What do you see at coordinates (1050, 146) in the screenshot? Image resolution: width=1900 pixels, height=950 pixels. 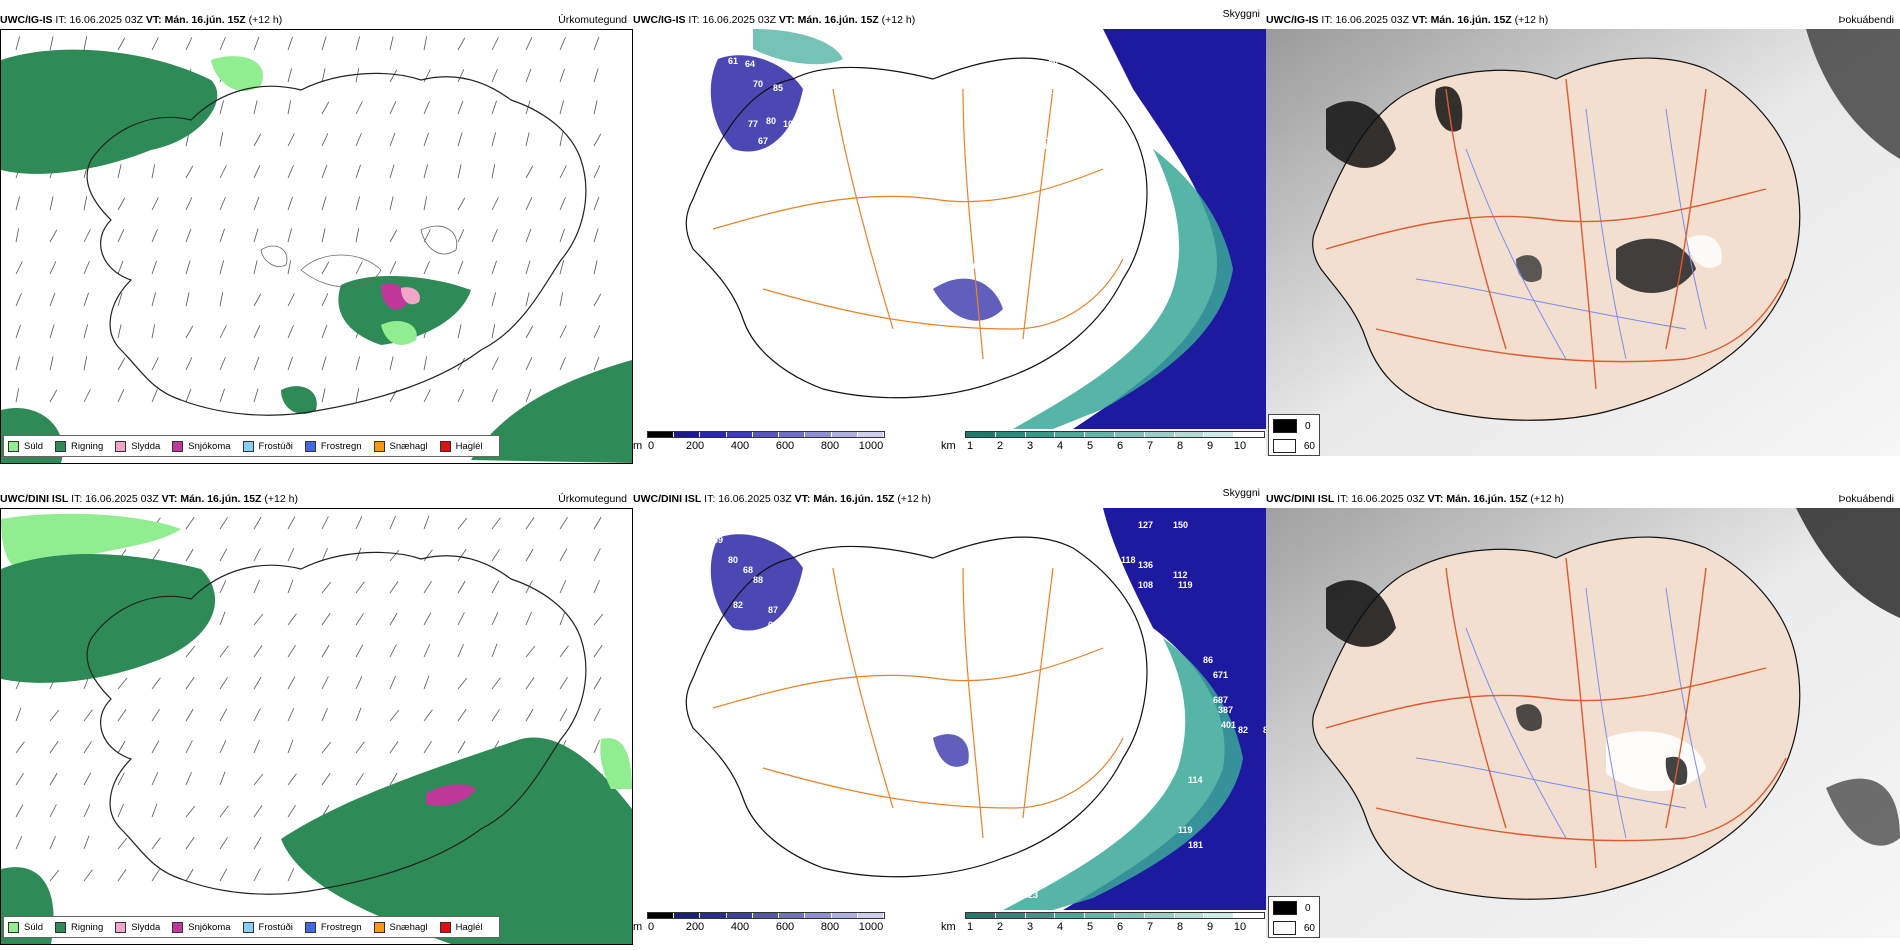 I see `visibility-value-label: 122` at bounding box center [1050, 146].